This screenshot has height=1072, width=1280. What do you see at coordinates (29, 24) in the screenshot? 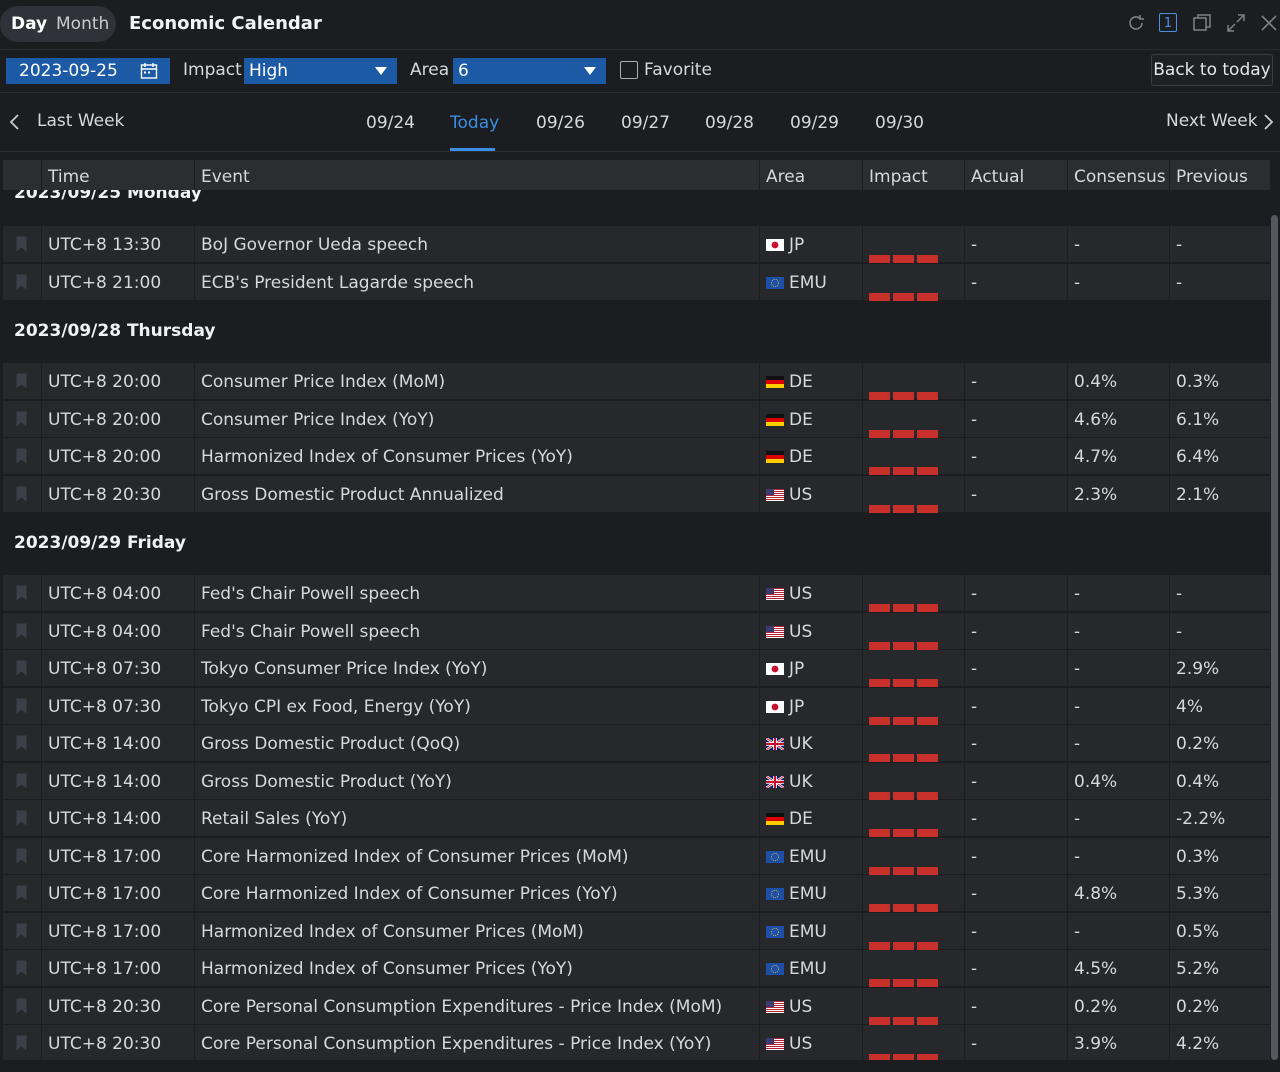
I see `view-mode-day: Day` at bounding box center [29, 24].